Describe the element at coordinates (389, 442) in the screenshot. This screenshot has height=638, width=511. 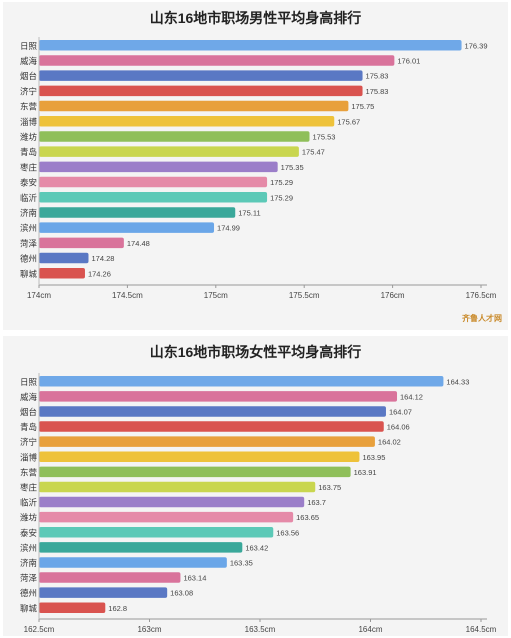
I see `value-label: 164.02` at that location.